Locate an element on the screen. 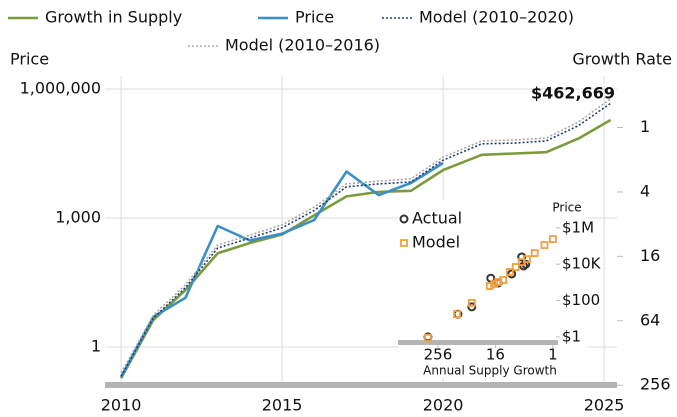 This screenshot has height=417, width=677. inset-y-tick-label: $1M is located at coordinates (578, 227).